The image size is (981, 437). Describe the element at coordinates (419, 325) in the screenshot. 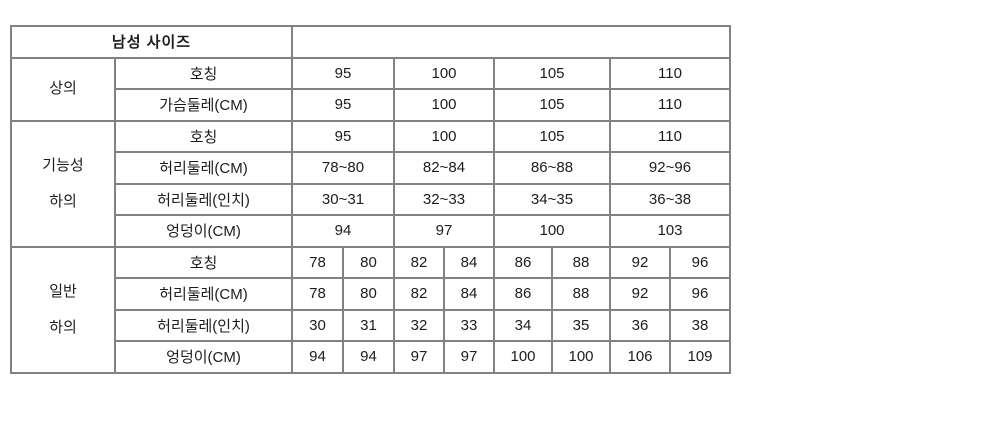

I see `size-value-cell: 32` at that location.